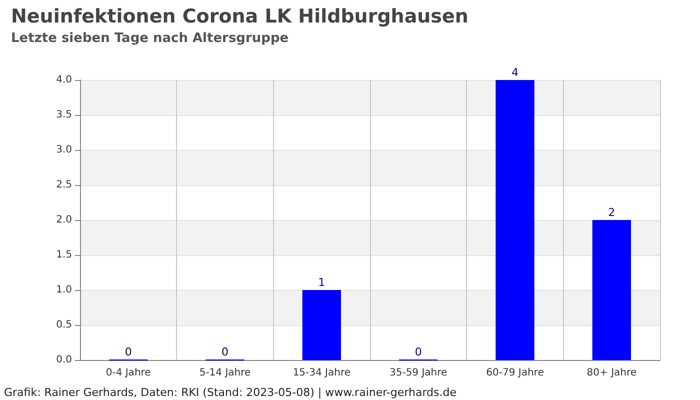  What do you see at coordinates (64, 80) in the screenshot?
I see `y-tick-label: 4.0` at bounding box center [64, 80].